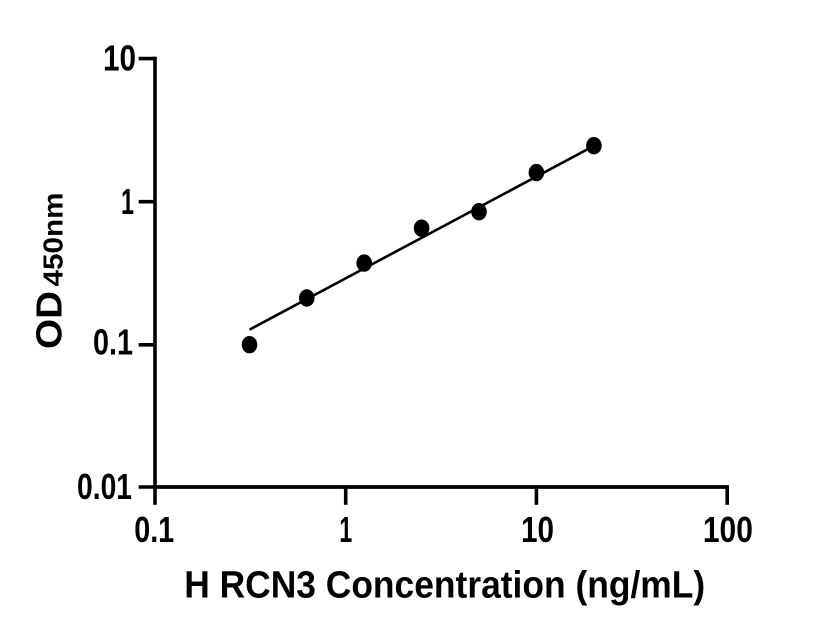  What do you see at coordinates (444, 585) in the screenshot?
I see `svg-text: H RCN3 Concentration (ng/mL)` at bounding box center [444, 585].